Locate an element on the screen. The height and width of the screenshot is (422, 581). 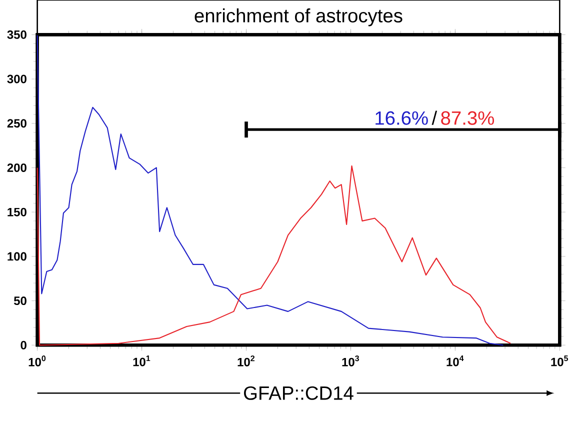
y-tick-label: 350 is located at coordinates (16, 34).